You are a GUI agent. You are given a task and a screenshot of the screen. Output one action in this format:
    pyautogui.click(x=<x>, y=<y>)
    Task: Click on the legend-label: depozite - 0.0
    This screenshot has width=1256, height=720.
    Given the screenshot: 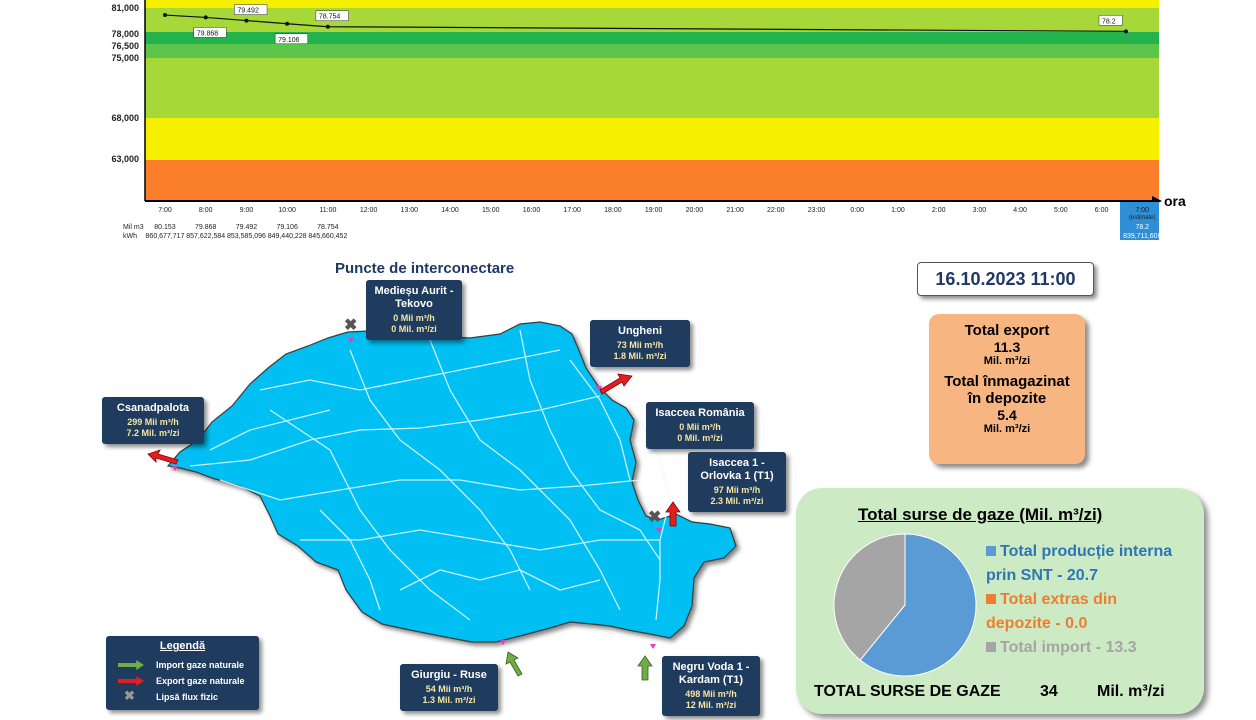 What is the action you would take?
    pyautogui.click(x=1037, y=623)
    